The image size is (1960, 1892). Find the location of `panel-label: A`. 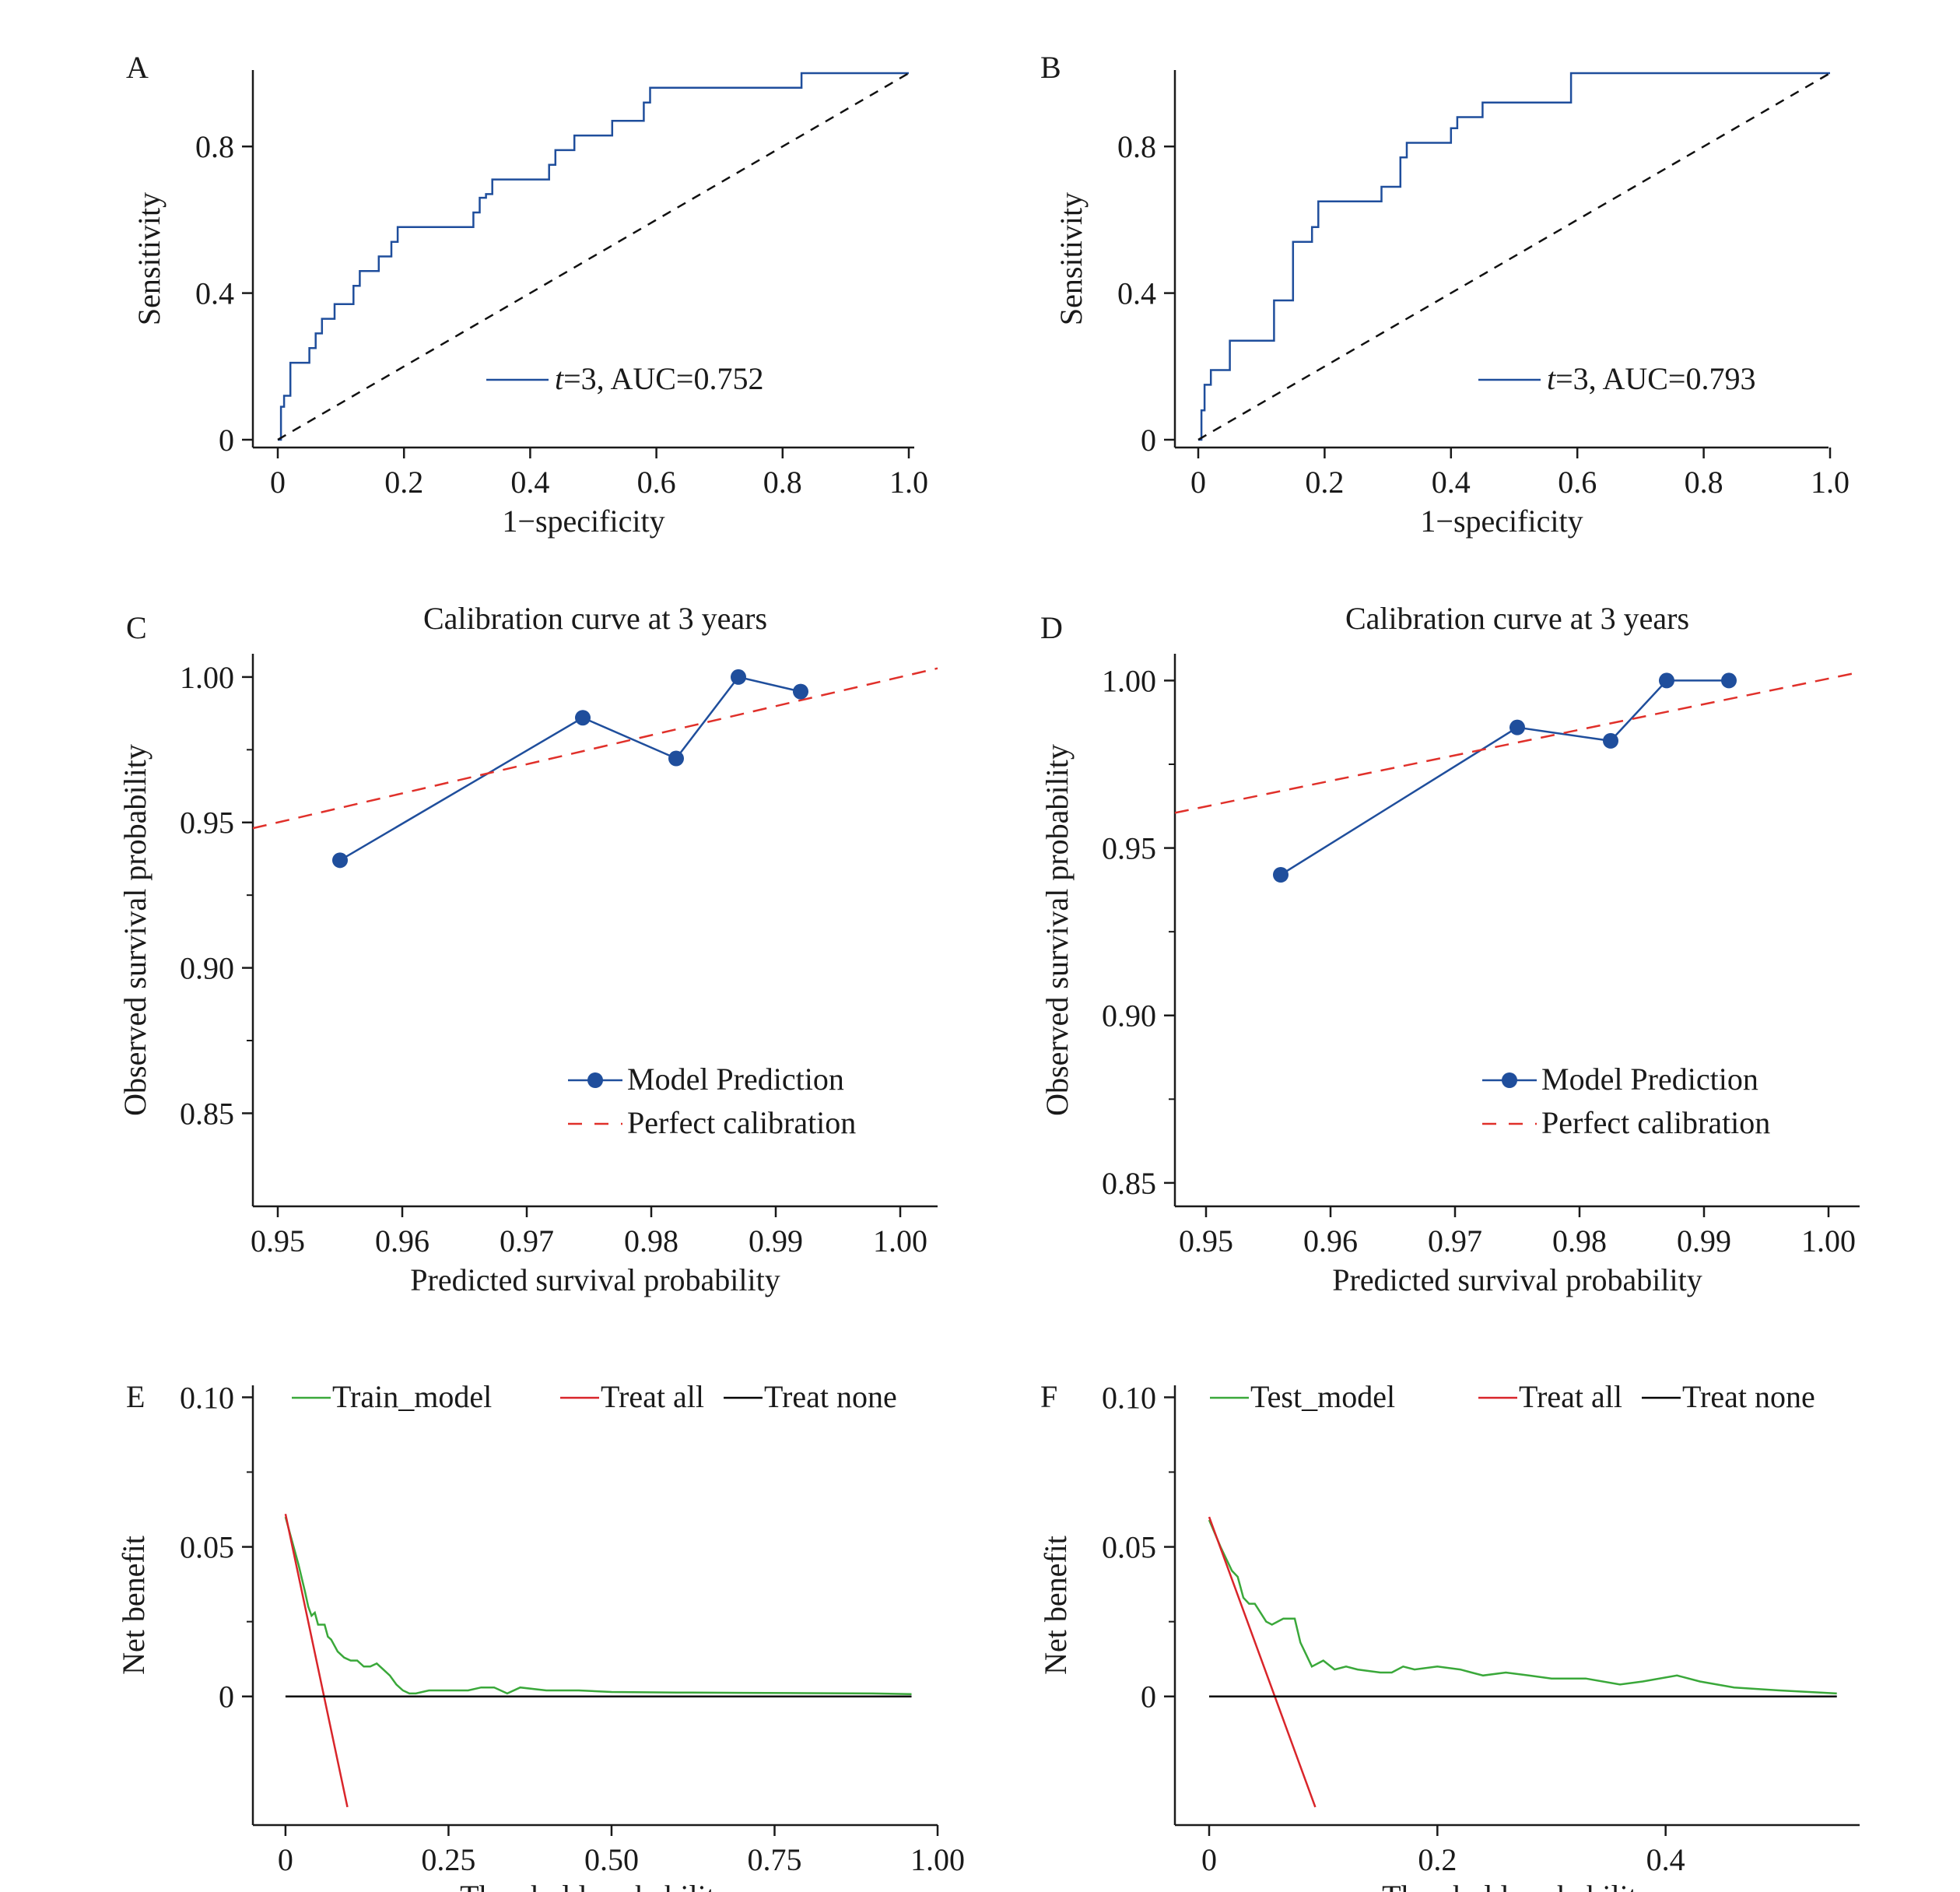

panel-label: A is located at coordinates (137, 67).